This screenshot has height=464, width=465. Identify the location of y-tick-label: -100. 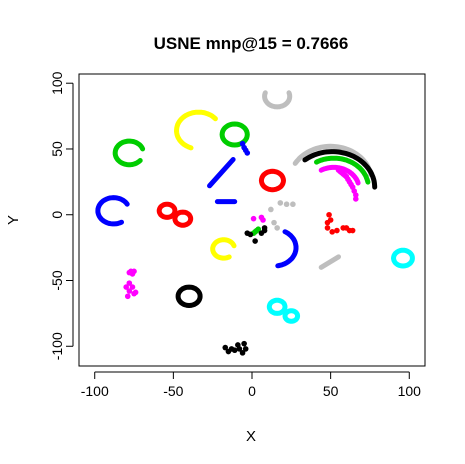
(57, 346).